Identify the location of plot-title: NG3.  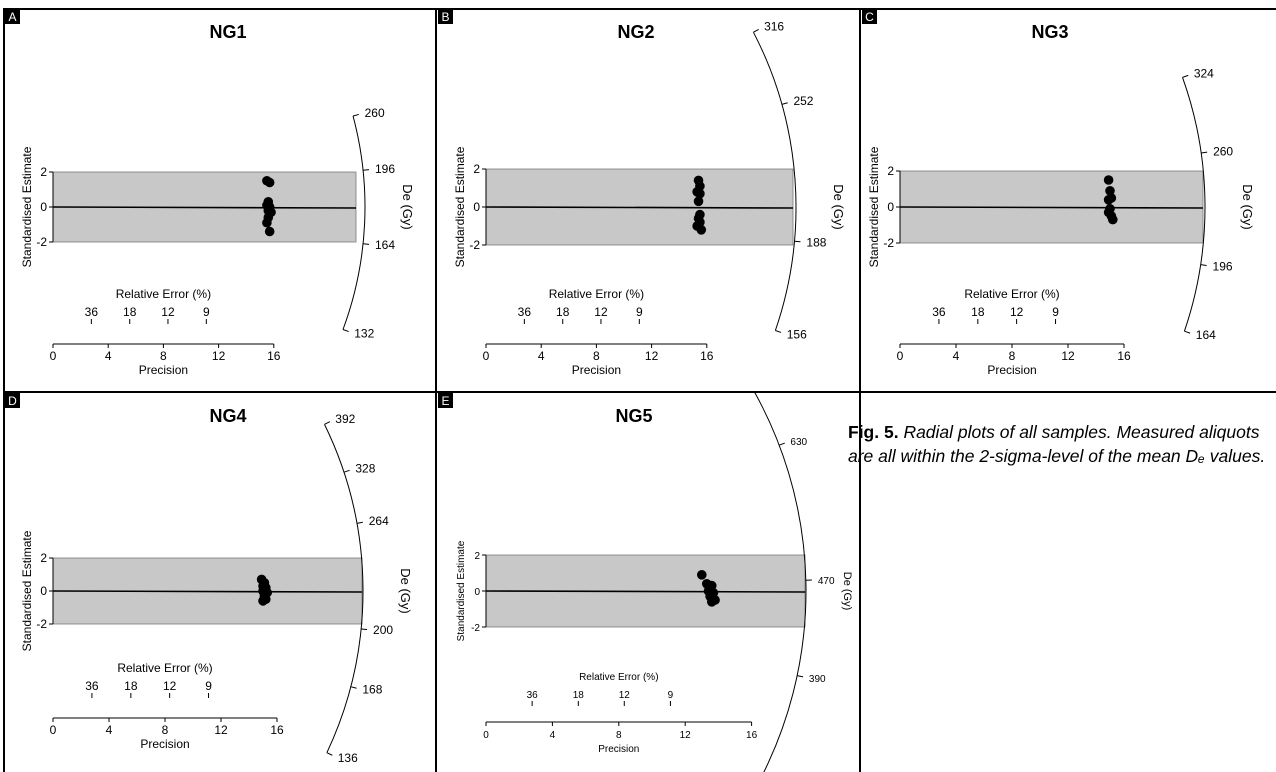
(1049, 32).